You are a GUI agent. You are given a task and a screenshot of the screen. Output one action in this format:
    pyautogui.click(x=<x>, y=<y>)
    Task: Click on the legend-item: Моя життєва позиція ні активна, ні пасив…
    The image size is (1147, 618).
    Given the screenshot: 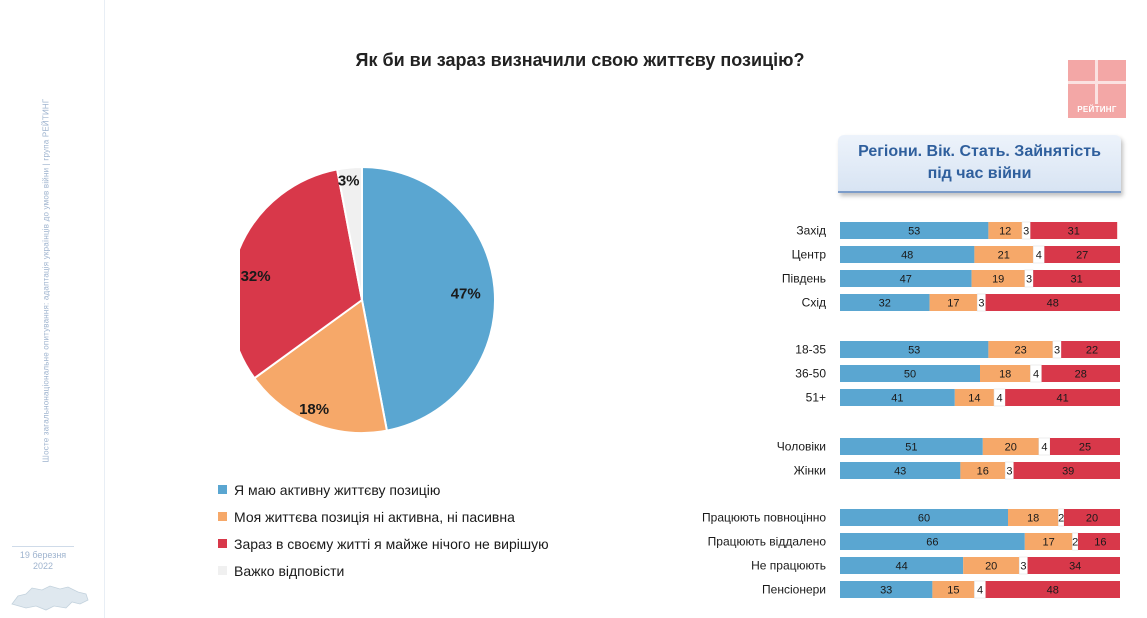 What is the action you would take?
    pyautogui.click(x=428, y=516)
    